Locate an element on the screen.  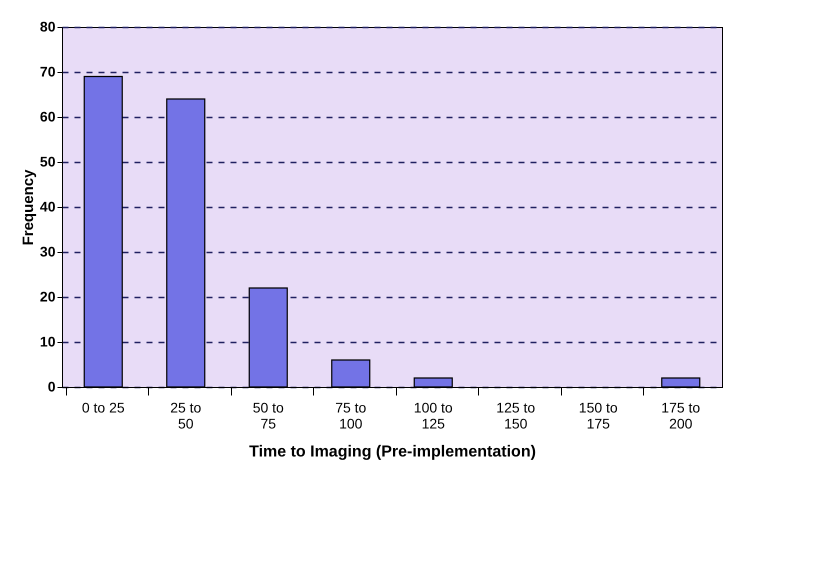
y-tick-label: 80 is located at coordinates (48, 26).